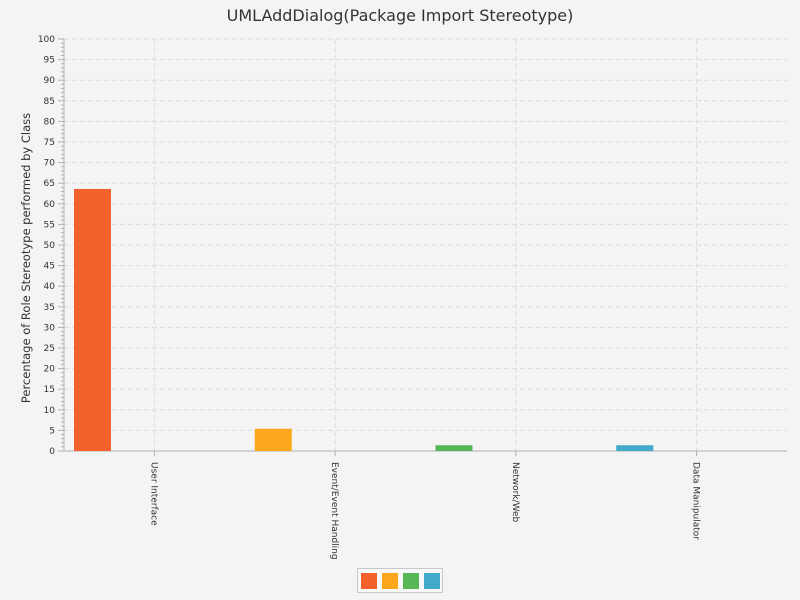 Image resolution: width=800 pixels, height=600 pixels. What do you see at coordinates (50, 122) in the screenshot?
I see `y-tick-label: 80` at bounding box center [50, 122].